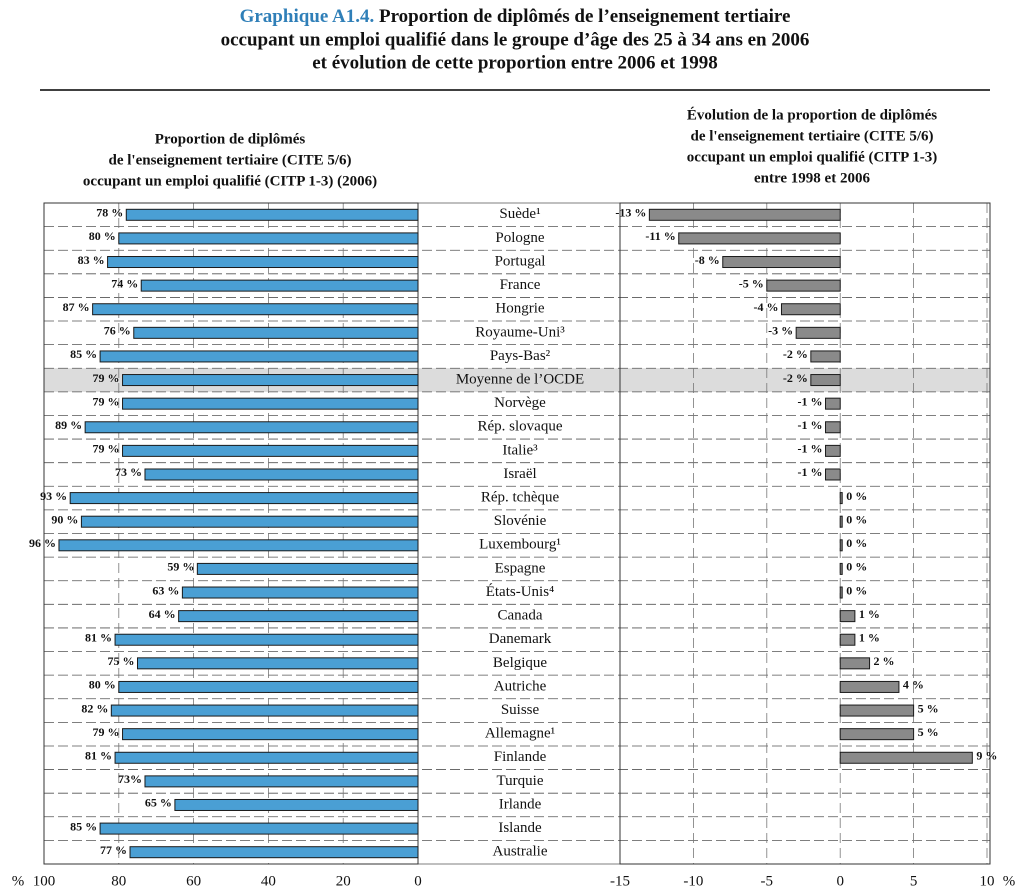  Describe the element at coordinates (91, 260) in the screenshot. I see `value-label: 83 %` at that location.